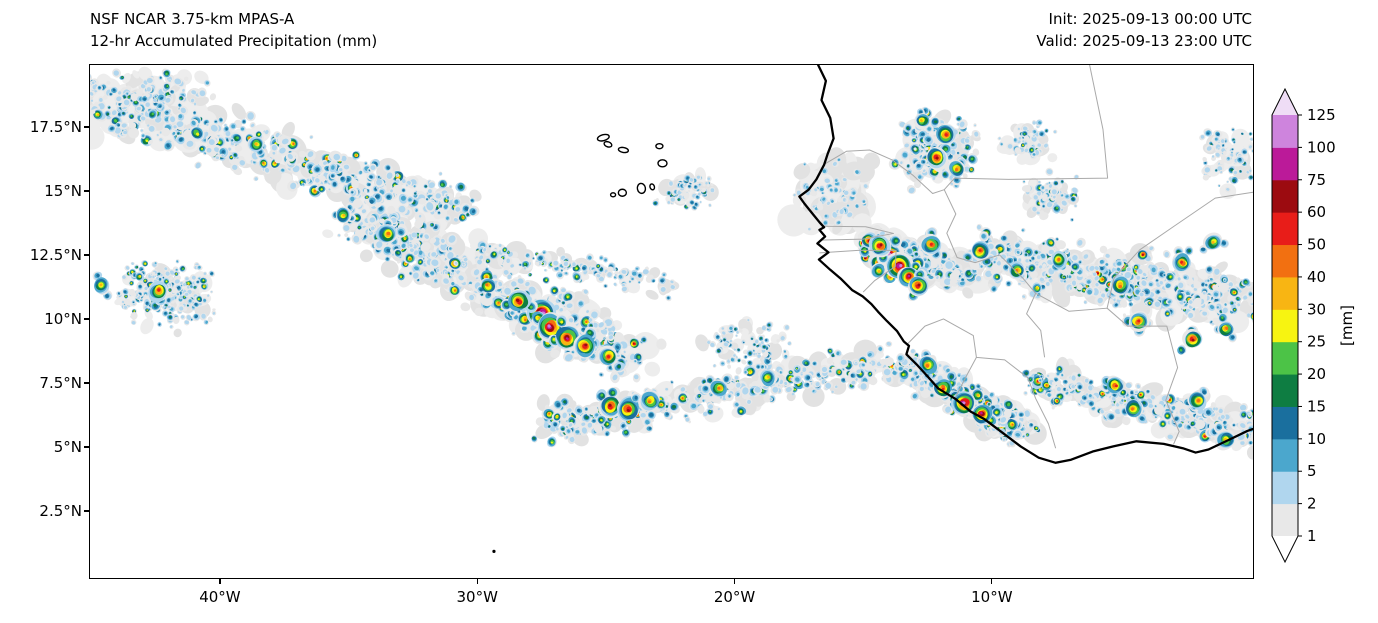 This screenshot has width=1378, height=623. I want to click on colorbar-tick-label: 60, so click(1316, 212).